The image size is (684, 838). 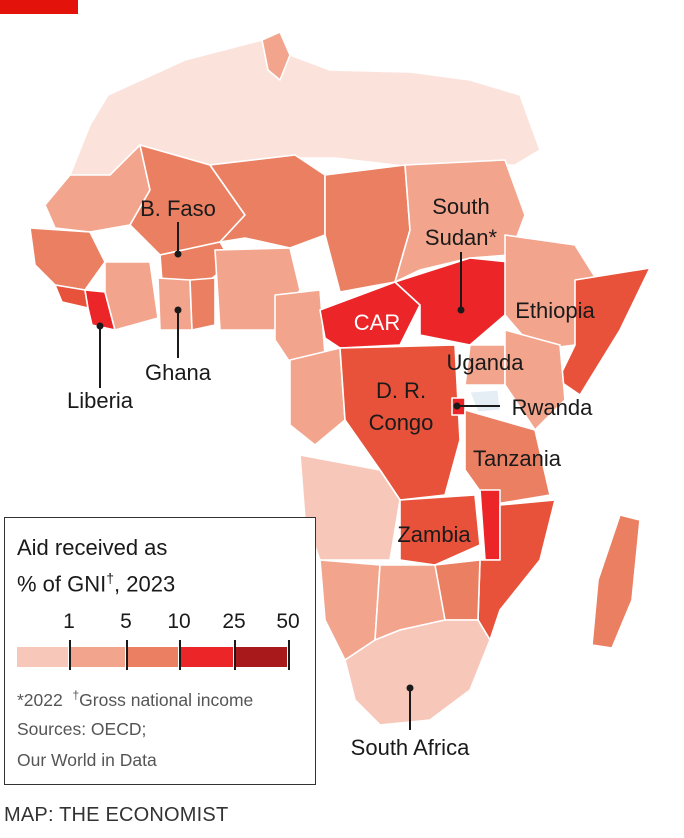 I want to click on label-liberia: Liberia, so click(x=100, y=400).